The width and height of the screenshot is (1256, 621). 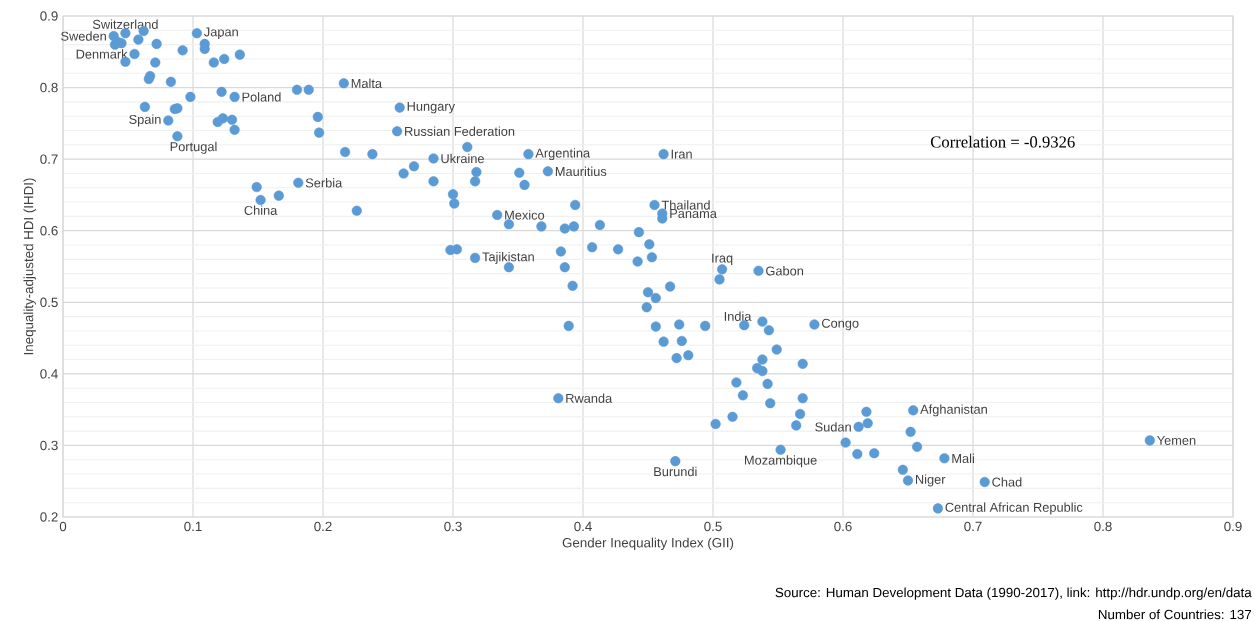 I want to click on annotation: Burundi, so click(x=675, y=471).